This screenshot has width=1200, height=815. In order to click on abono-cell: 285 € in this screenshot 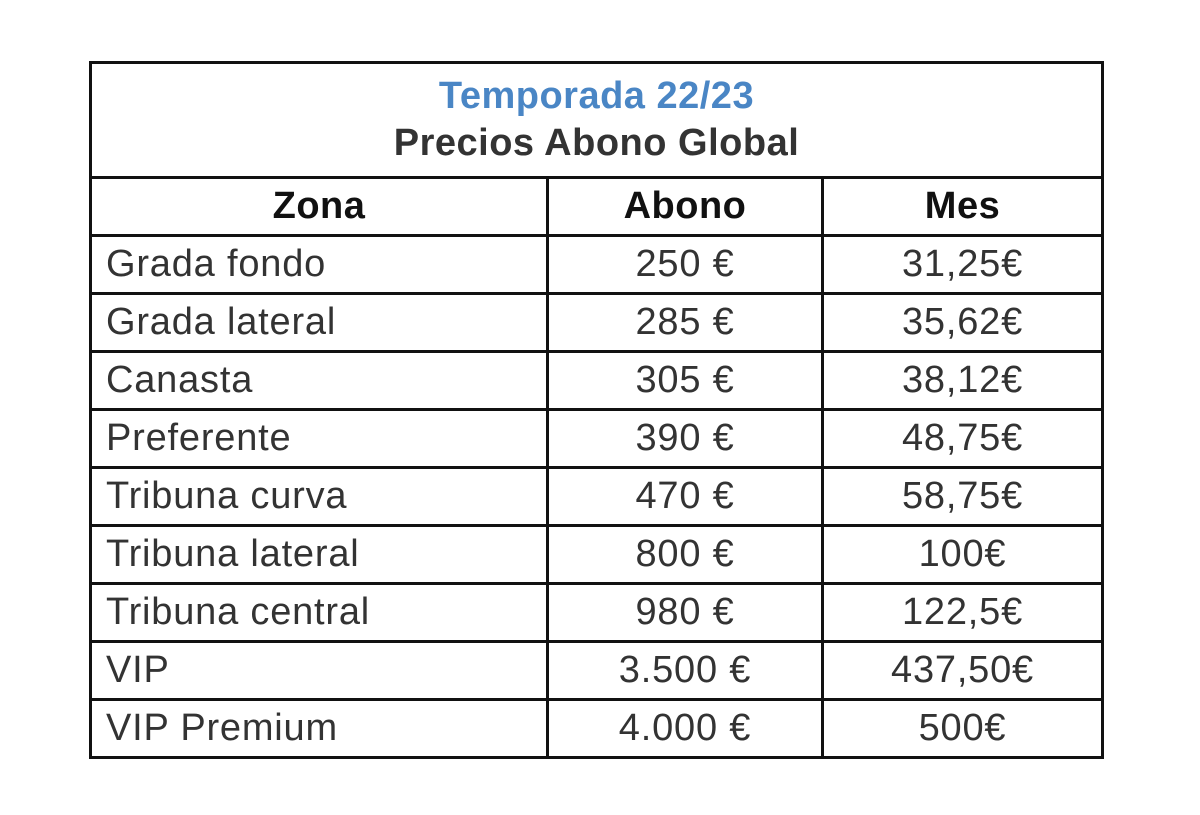, I will do `click(685, 322)`.